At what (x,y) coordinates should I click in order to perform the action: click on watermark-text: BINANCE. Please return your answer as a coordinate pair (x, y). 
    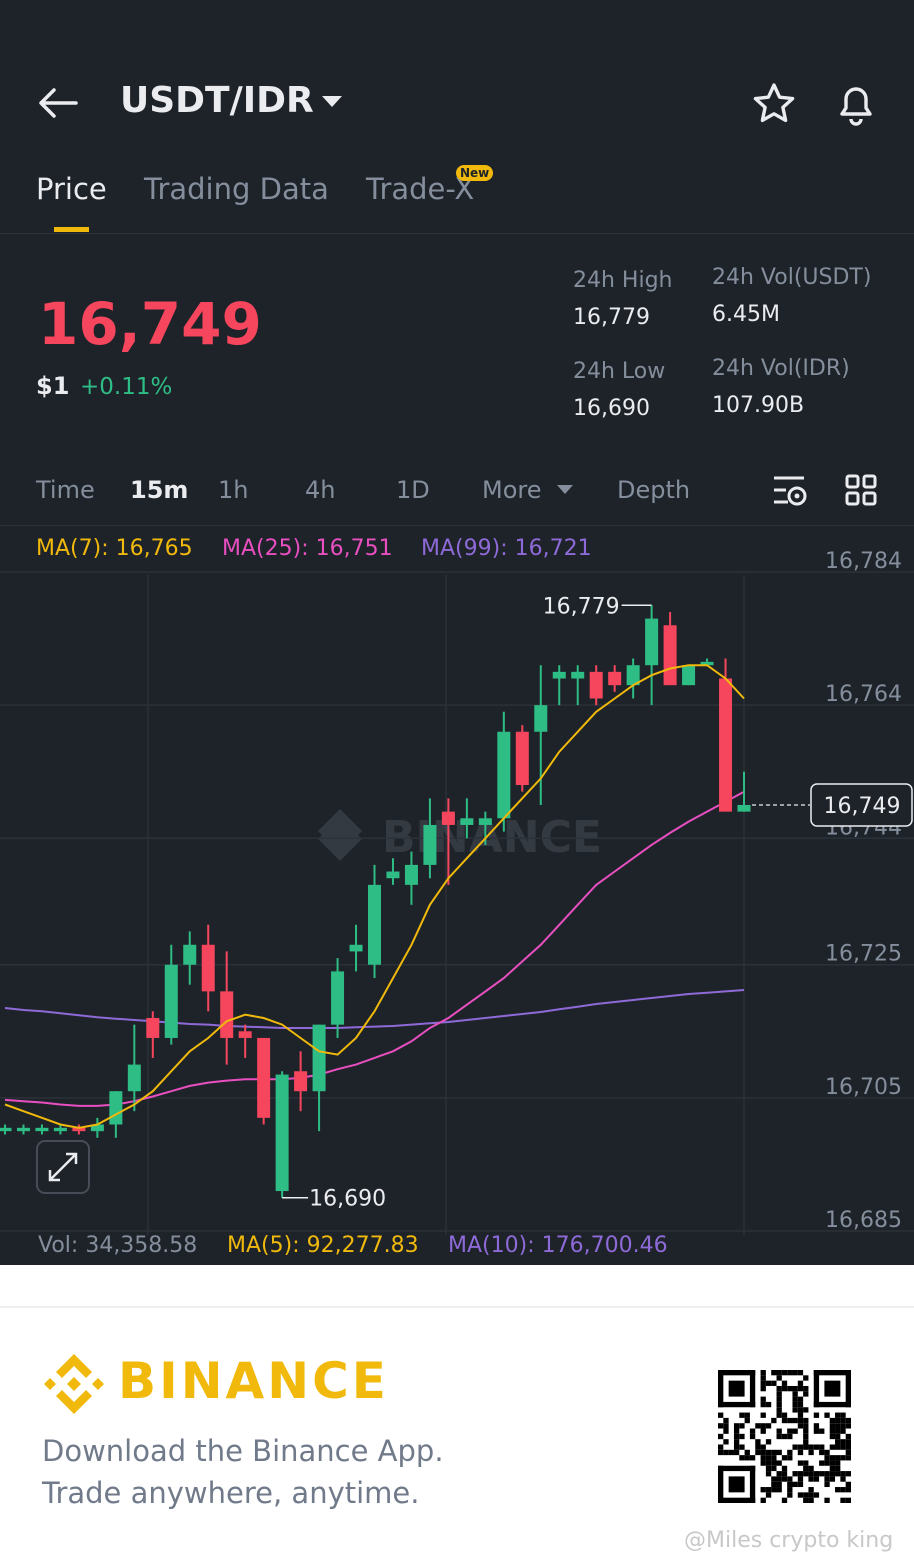
    Looking at the image, I should click on (492, 837).